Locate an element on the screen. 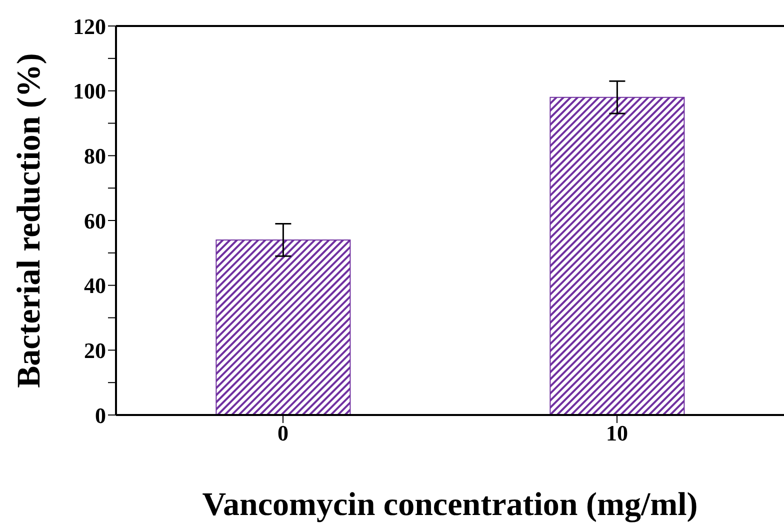 The height and width of the screenshot is (525, 784). y-axis-title: Bacterial reduction (%) is located at coordinates (30, 220).